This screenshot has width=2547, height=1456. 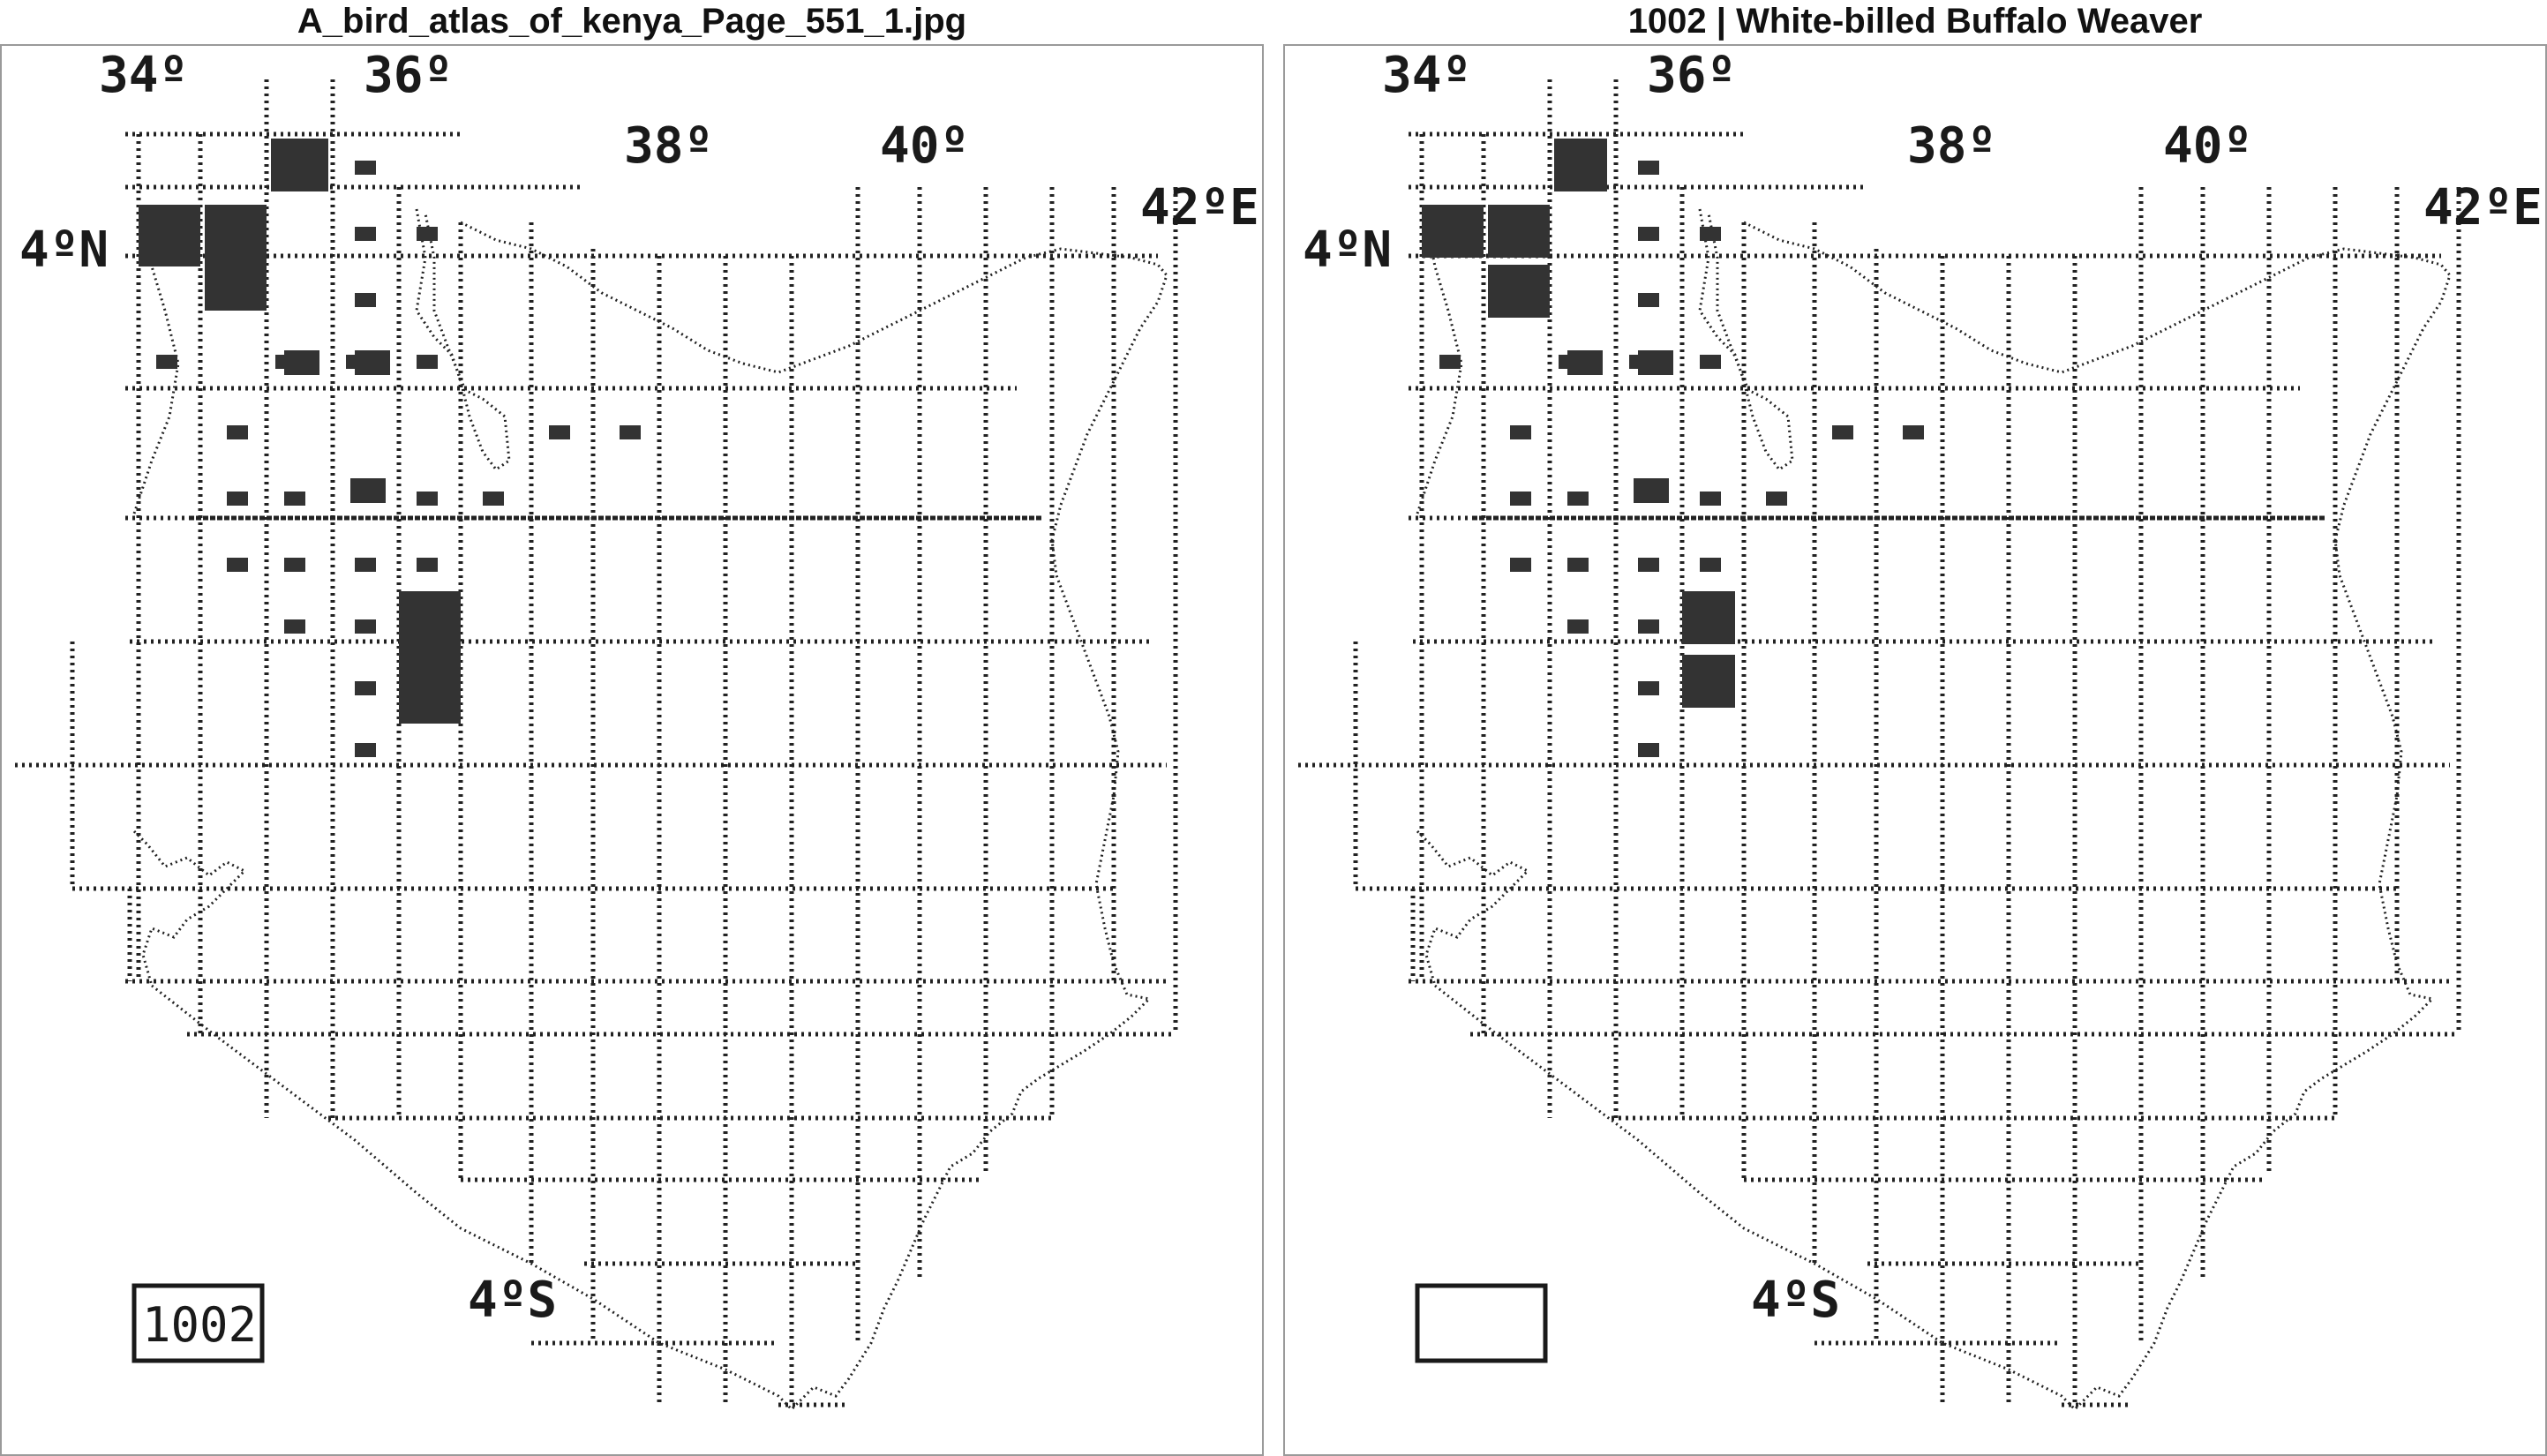 I want to click on right-panel-title: 1002 | White-billed Buffalo Weaver, so click(x=1915, y=21).